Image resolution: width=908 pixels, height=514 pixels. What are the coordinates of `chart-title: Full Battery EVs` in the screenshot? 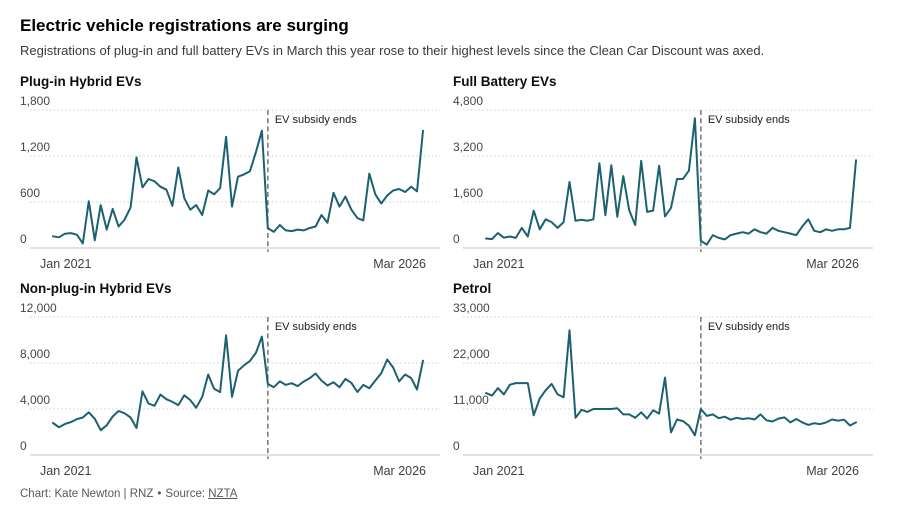 It's located at (505, 82).